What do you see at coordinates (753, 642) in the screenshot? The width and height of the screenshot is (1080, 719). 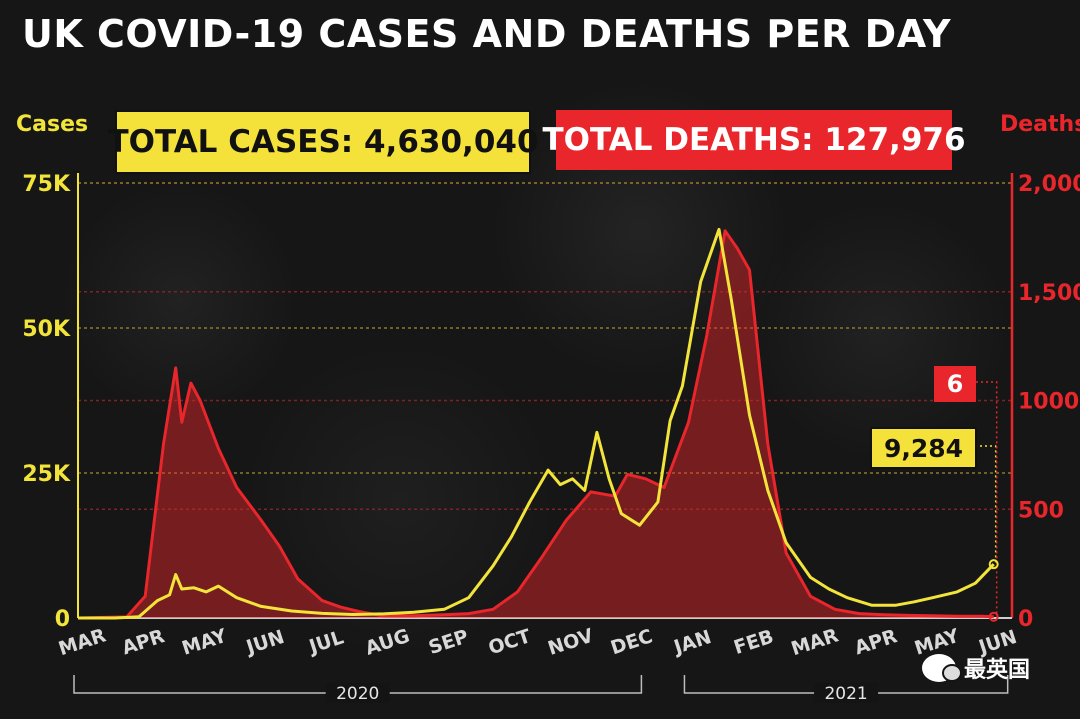 I see `month-label-11: FEB` at bounding box center [753, 642].